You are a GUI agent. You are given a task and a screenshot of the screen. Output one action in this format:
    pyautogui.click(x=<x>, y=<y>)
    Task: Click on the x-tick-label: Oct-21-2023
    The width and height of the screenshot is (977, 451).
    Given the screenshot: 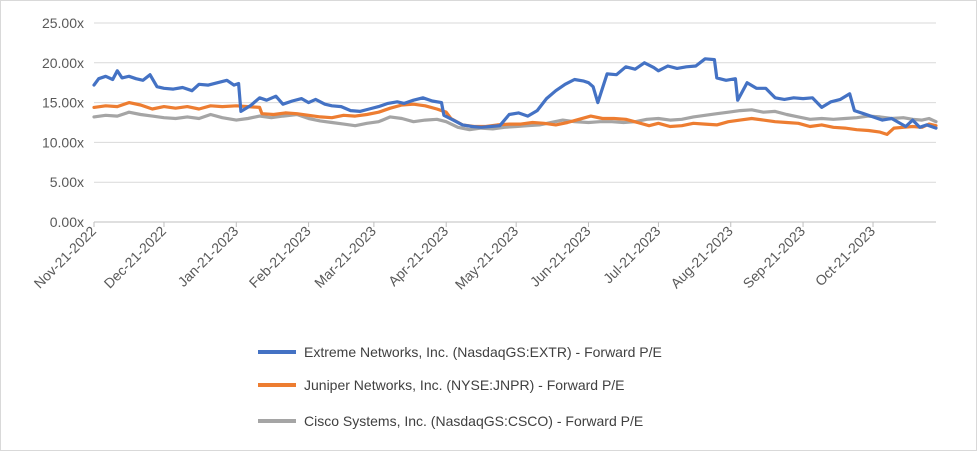 What is the action you would take?
    pyautogui.click(x=845, y=256)
    